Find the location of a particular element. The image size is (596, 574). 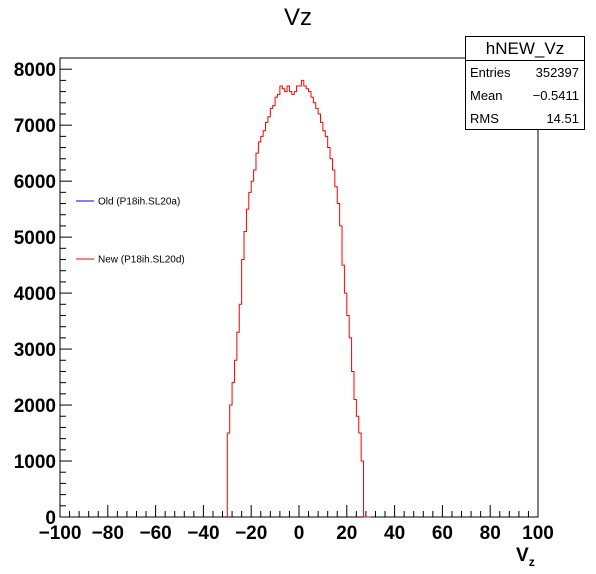

stats-value: 352397 is located at coordinates (557, 72).